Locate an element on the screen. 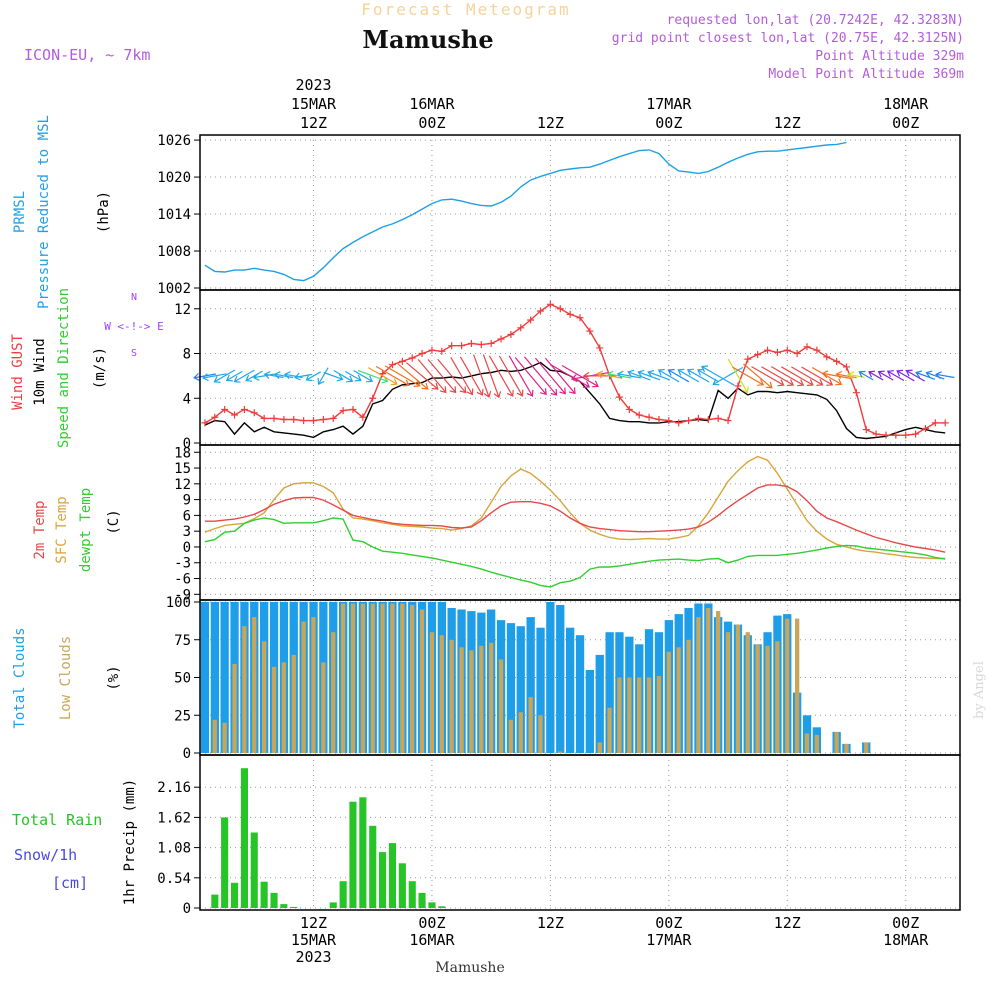 Image resolution: width=1000 pixels, height=1000 pixels. y-tick-label: 1026 is located at coordinates (174, 141).